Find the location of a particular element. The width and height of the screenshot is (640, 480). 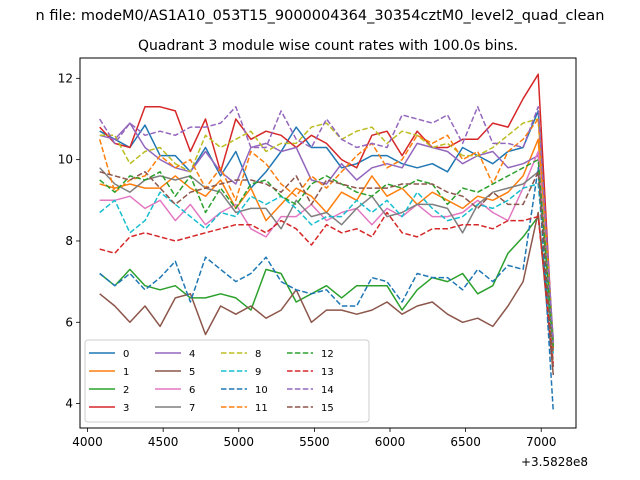

x-offset-label: +3.5828e8 is located at coordinates (554, 462).